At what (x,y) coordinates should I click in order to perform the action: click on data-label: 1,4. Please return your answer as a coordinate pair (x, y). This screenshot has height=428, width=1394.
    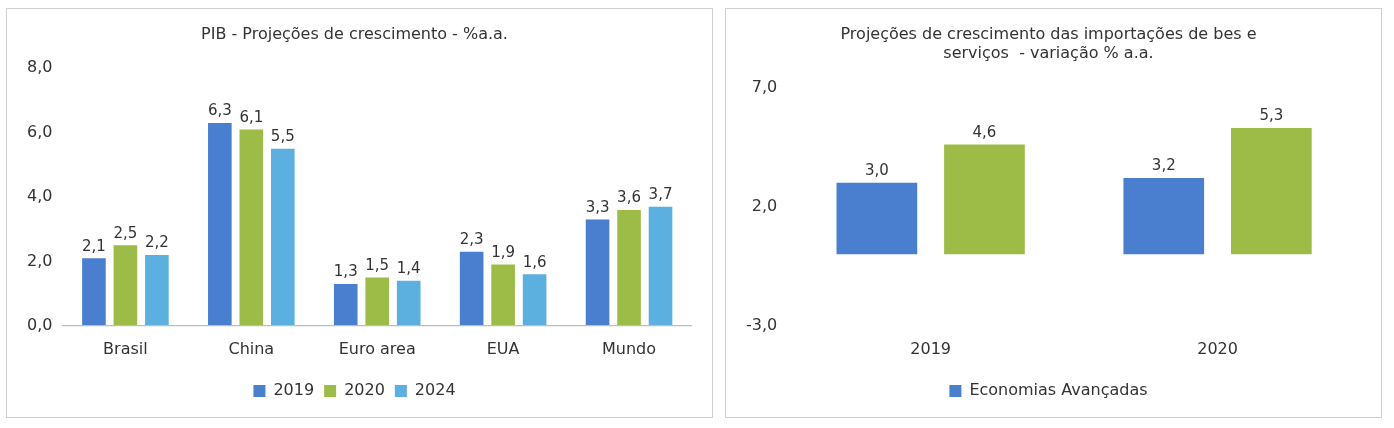
    Looking at the image, I should click on (408, 268).